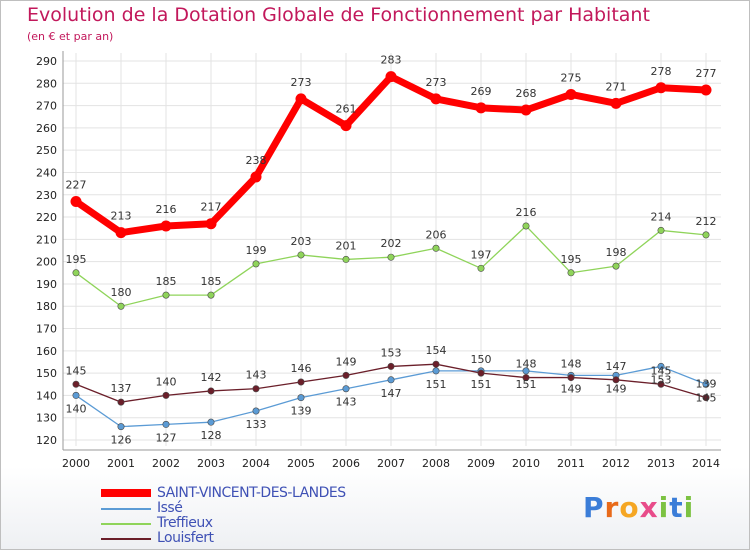  Describe the element at coordinates (436, 234) in the screenshot. I see `data-label: 206` at that location.